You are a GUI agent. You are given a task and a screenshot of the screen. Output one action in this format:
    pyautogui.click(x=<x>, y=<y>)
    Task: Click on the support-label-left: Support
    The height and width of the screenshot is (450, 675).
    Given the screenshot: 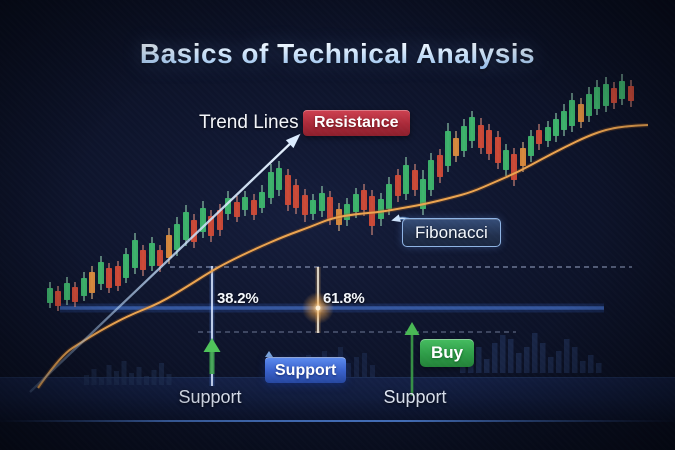 What is the action you would take?
    pyautogui.click(x=210, y=397)
    